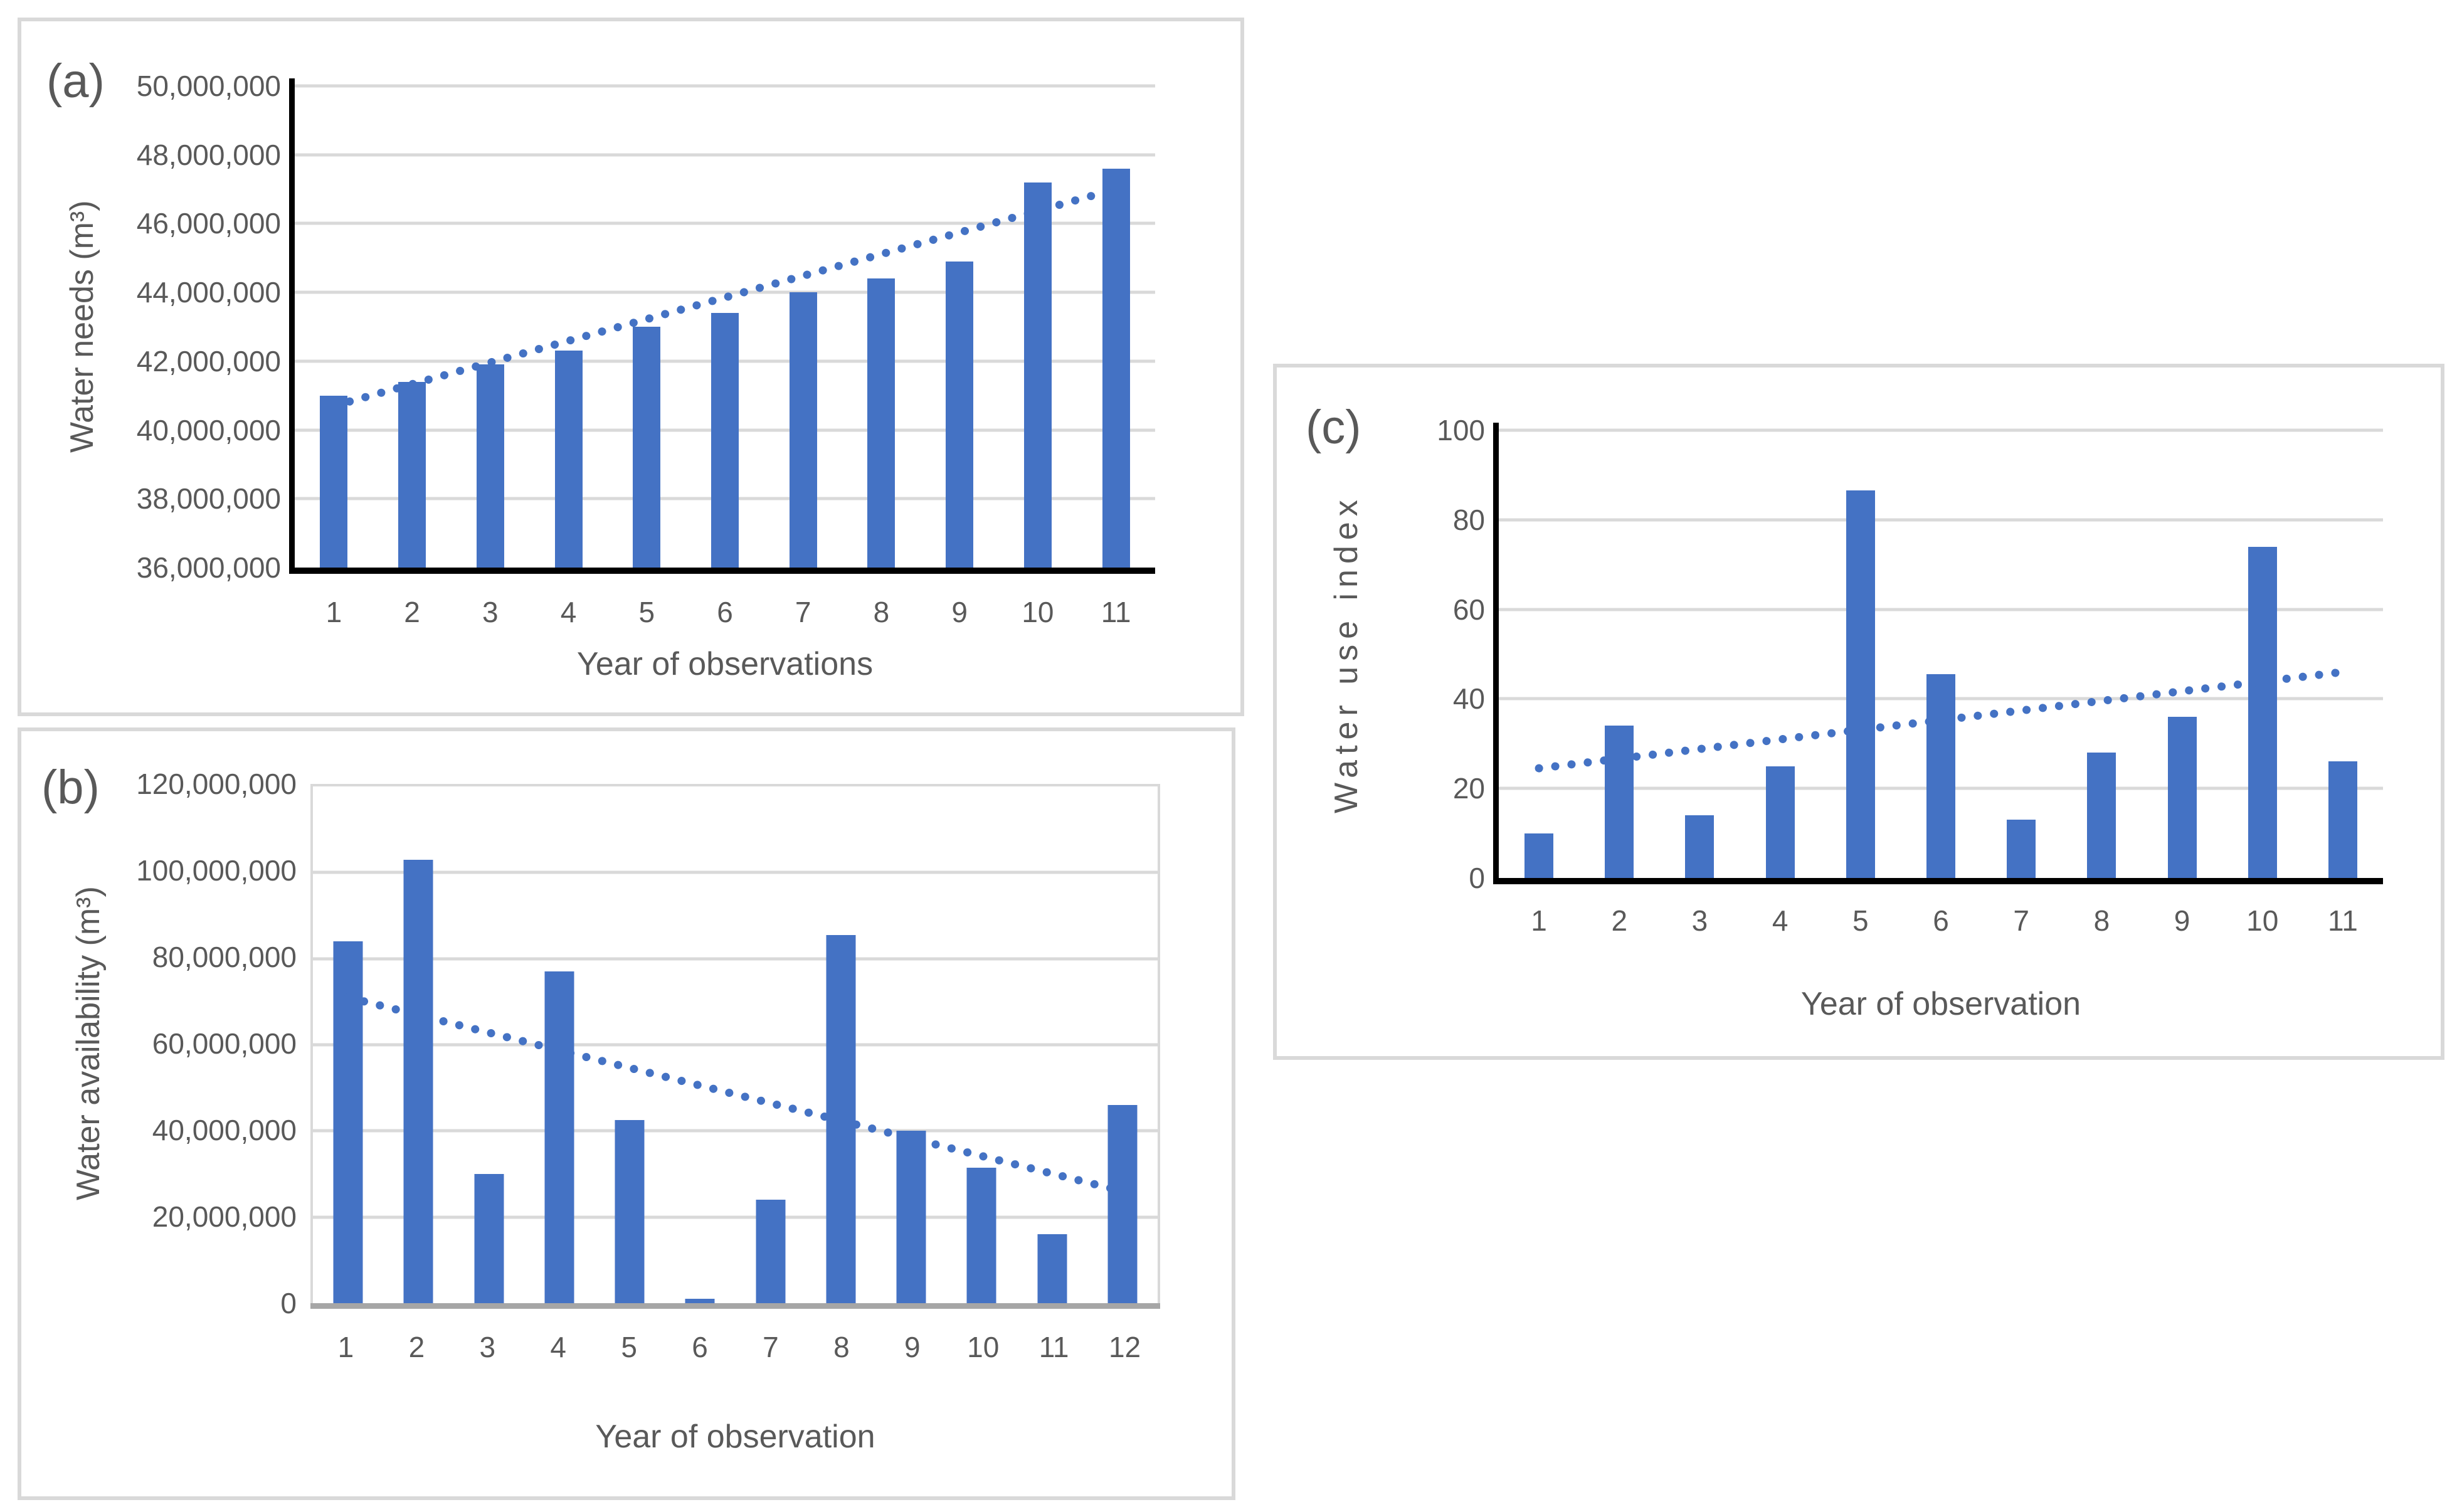 The width and height of the screenshot is (2457, 1512). What do you see at coordinates (735, 1437) in the screenshot?
I see `panel-b-x-axis-title: Year of observation` at bounding box center [735, 1437].